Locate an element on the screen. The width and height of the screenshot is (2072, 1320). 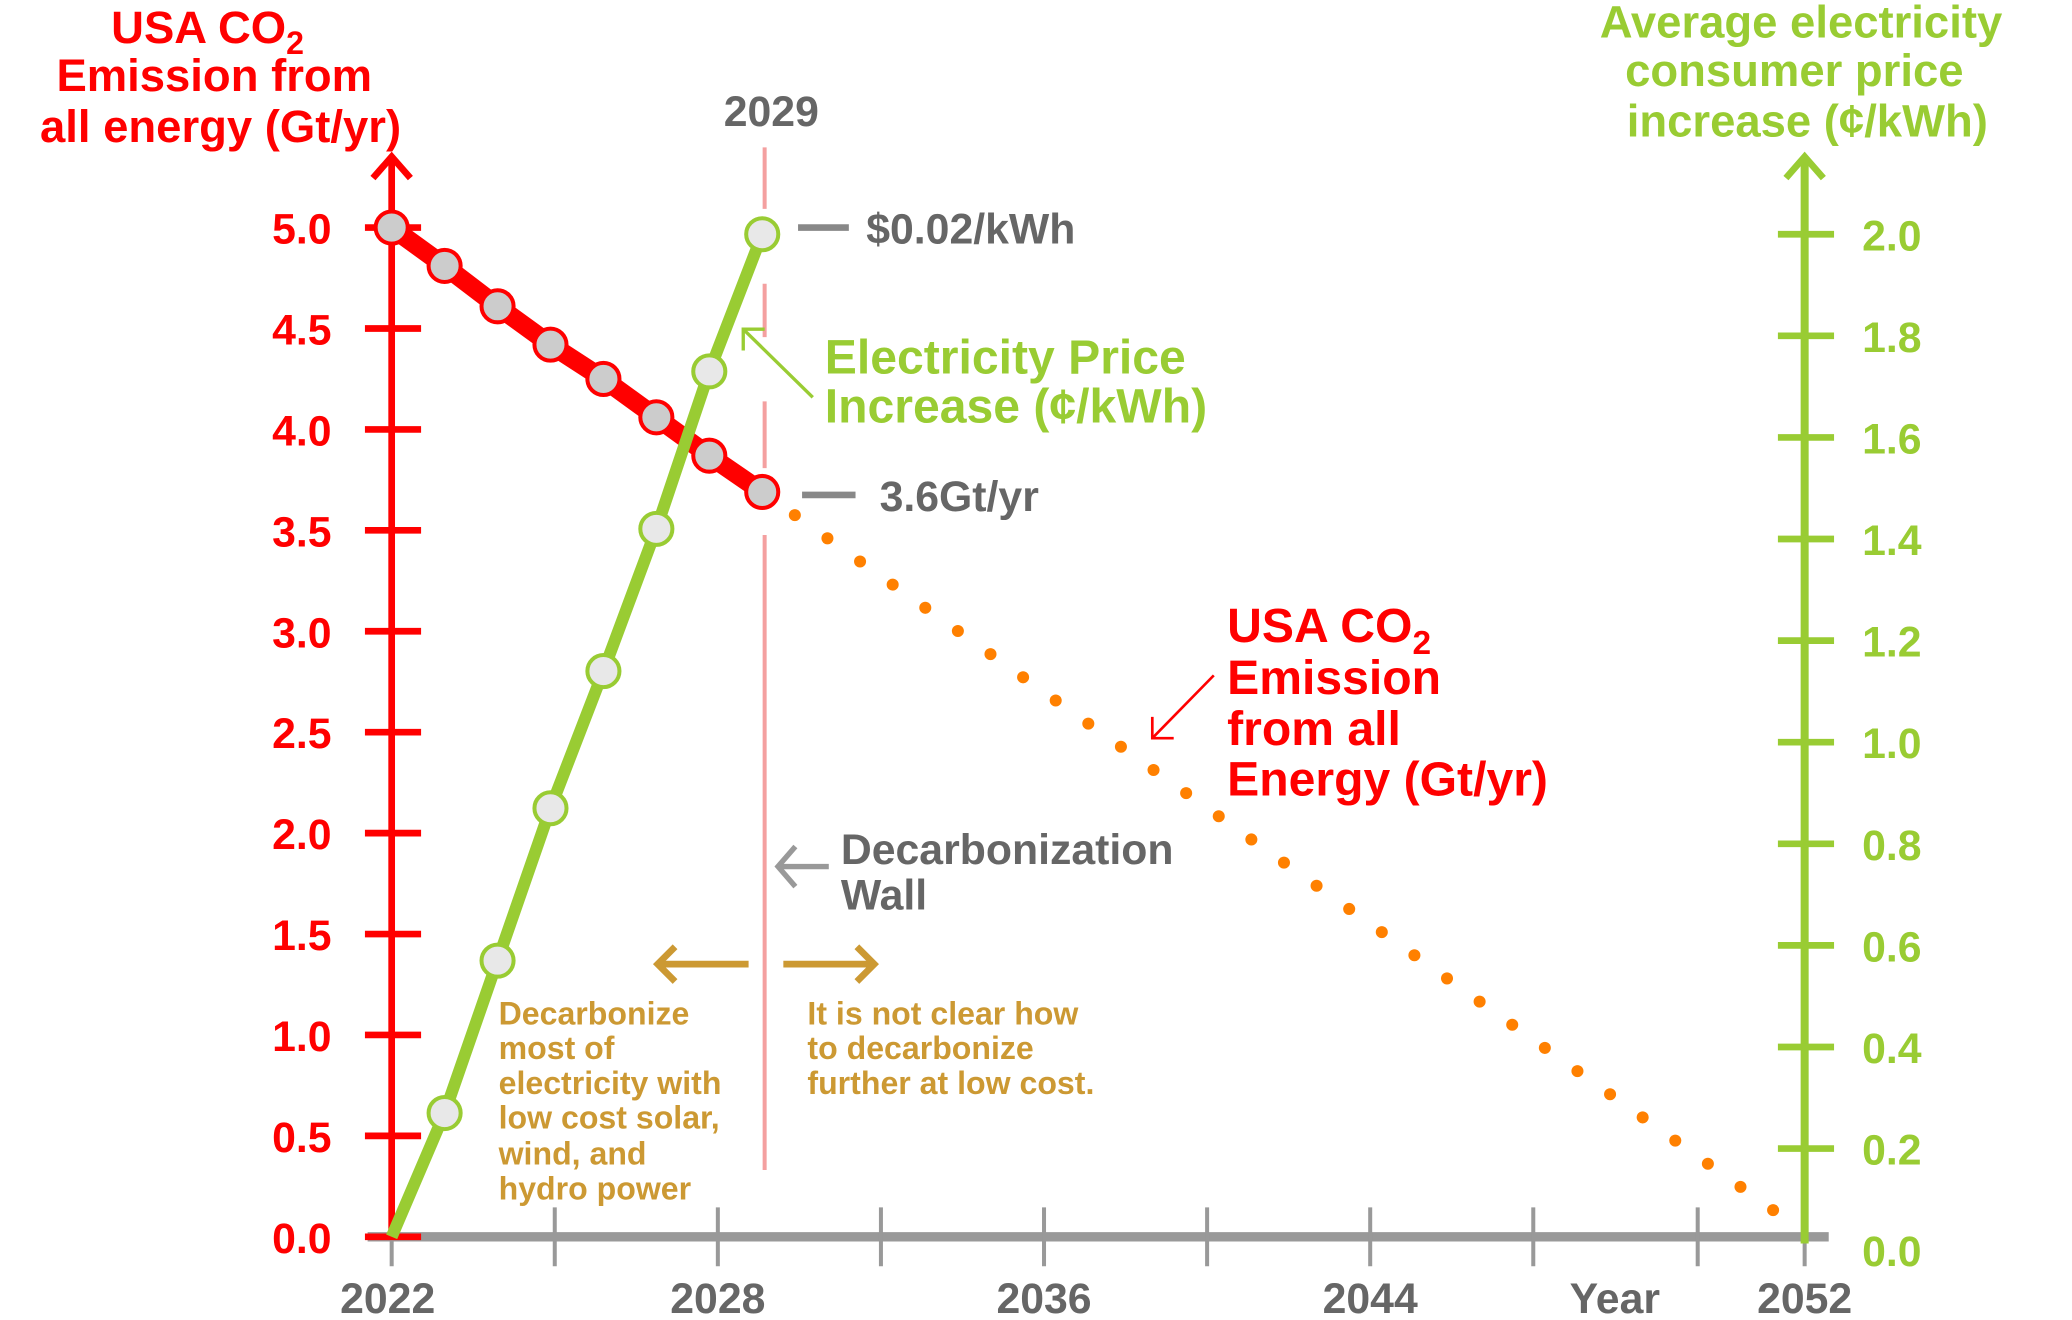
price-series-line is located at coordinates (577, 736).